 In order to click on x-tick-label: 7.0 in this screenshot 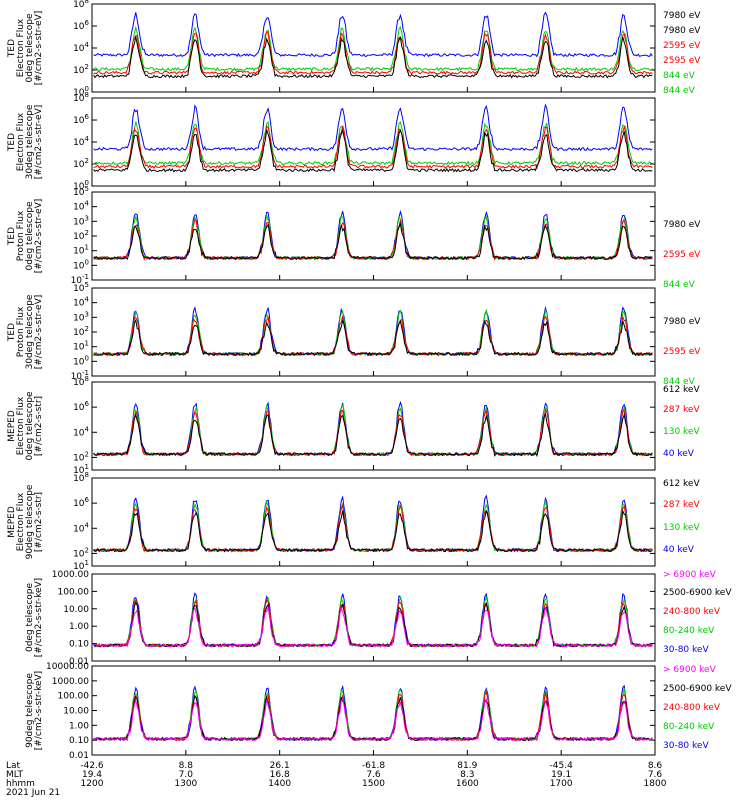, I will do `click(186, 775)`.